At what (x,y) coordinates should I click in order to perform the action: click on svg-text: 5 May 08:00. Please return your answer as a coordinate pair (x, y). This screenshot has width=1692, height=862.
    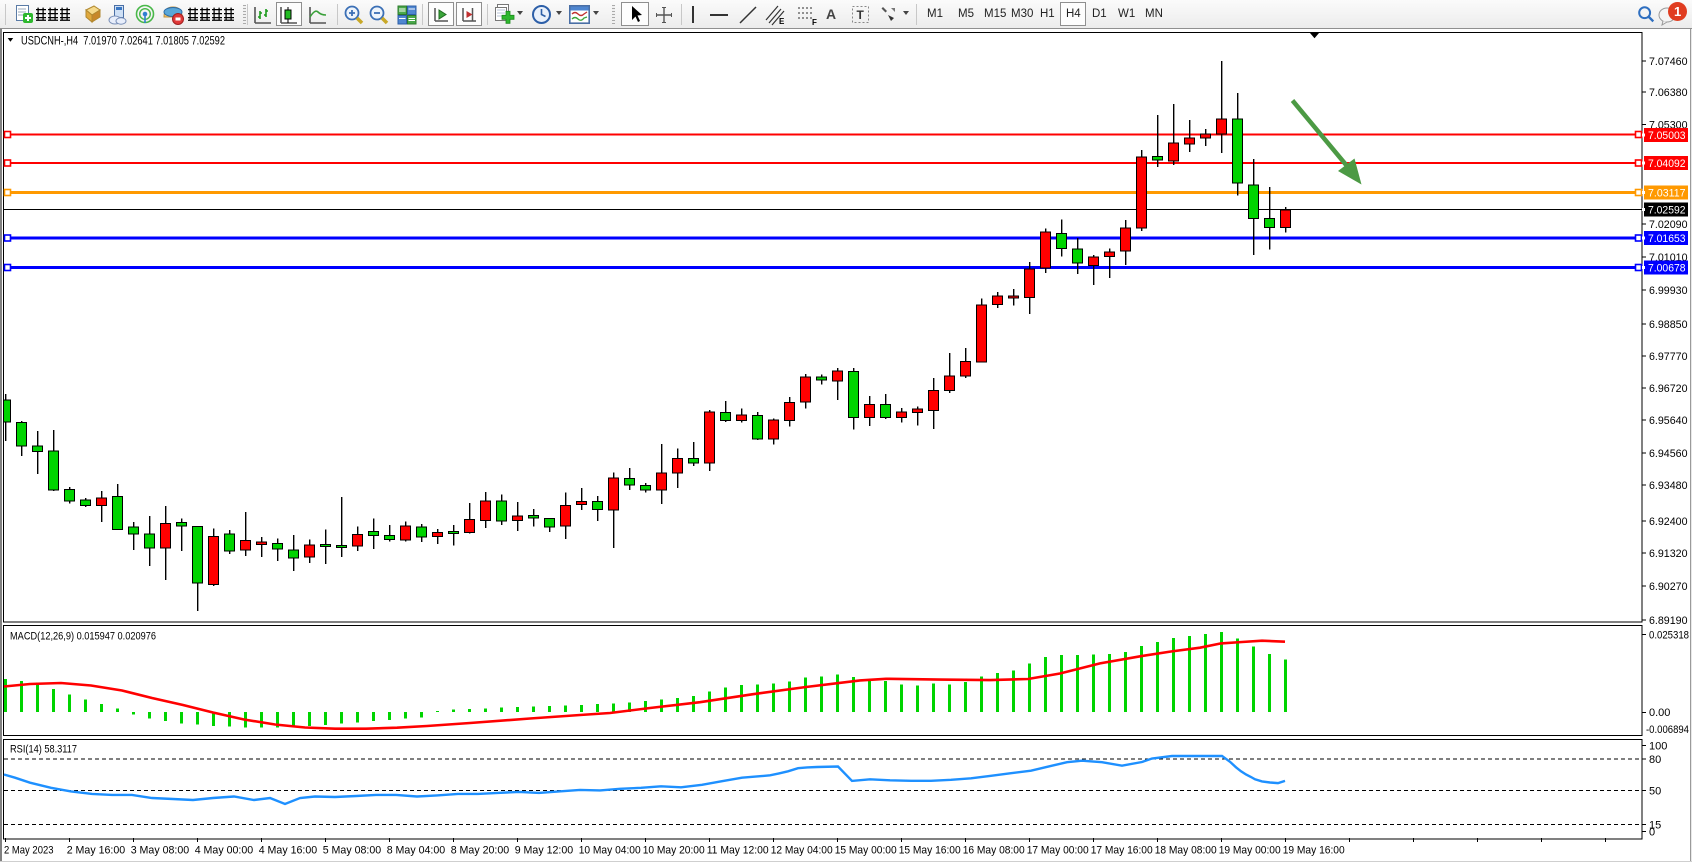
    Looking at the image, I should click on (352, 851).